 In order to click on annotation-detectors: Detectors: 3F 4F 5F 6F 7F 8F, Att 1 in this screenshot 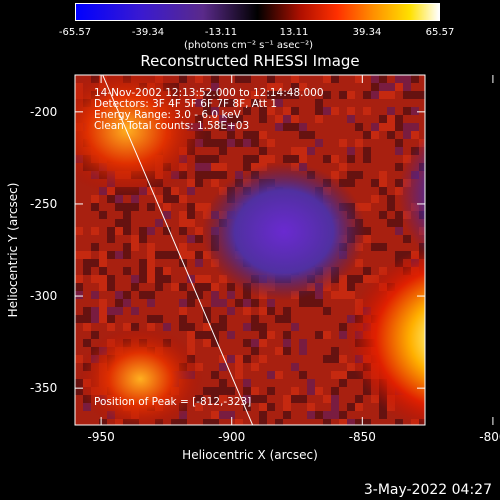, I will do `click(186, 104)`.